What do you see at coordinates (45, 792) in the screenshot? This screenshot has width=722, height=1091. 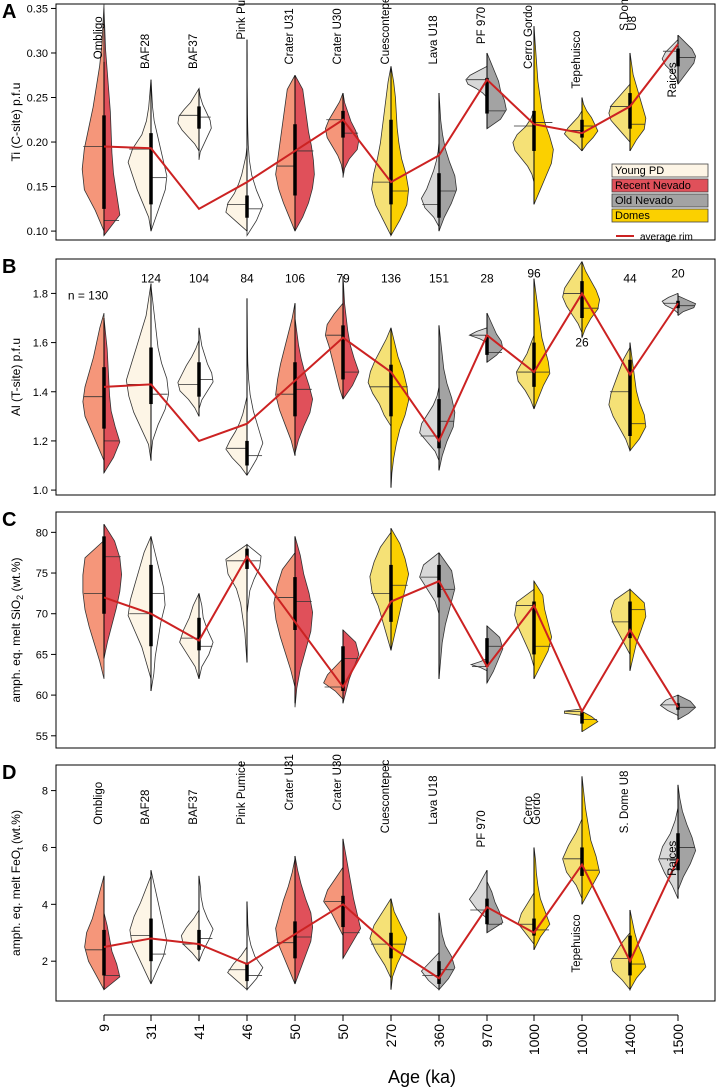 I see `panel-D-ytick-label: 8` at bounding box center [45, 792].